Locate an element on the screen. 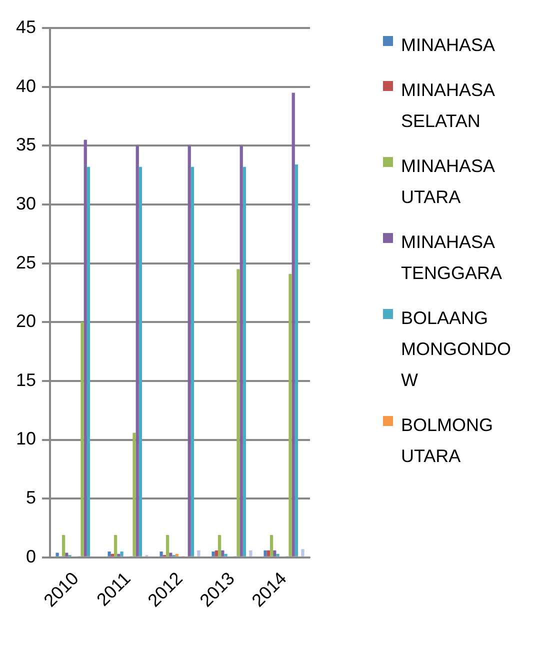  y-tick-label: 35 is located at coordinates (26, 144).